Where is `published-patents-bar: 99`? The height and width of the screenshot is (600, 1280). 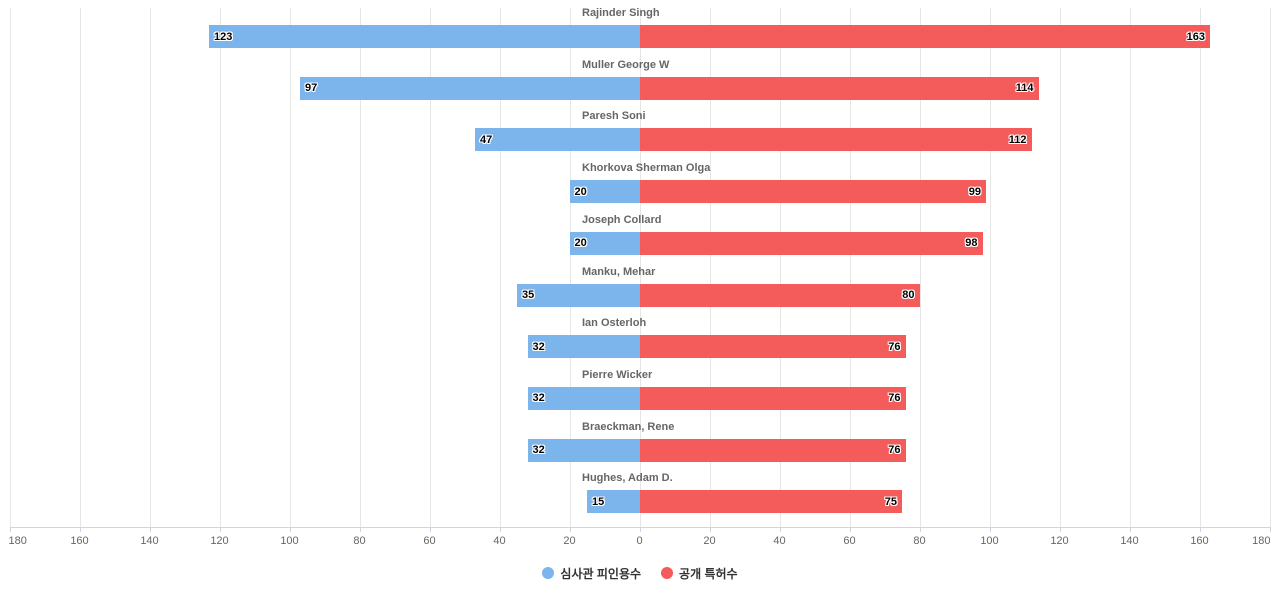 published-patents-bar: 99 is located at coordinates (812, 192).